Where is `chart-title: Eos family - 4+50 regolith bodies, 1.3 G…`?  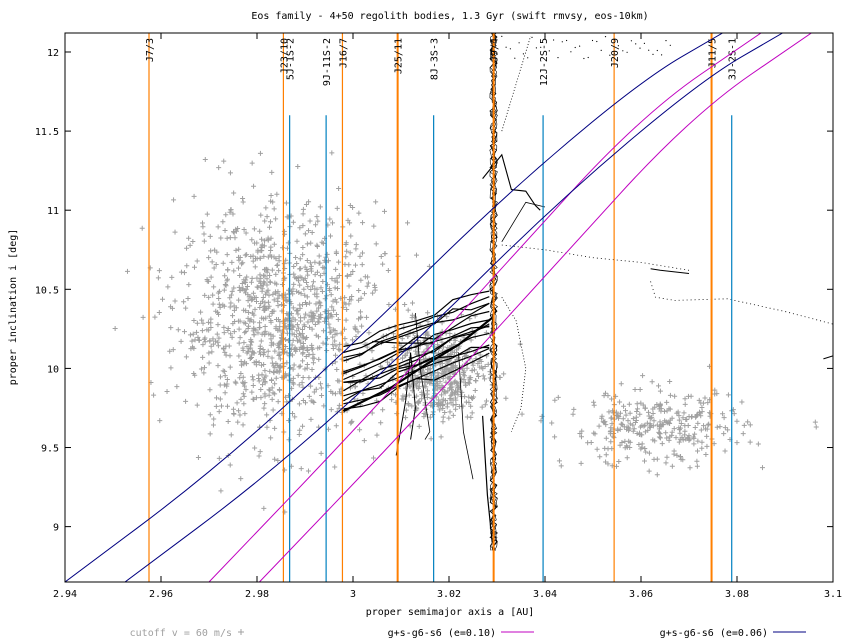 chart-title: Eos family - 4+50 regolith bodies, 1.3 G… is located at coordinates (449, 16).